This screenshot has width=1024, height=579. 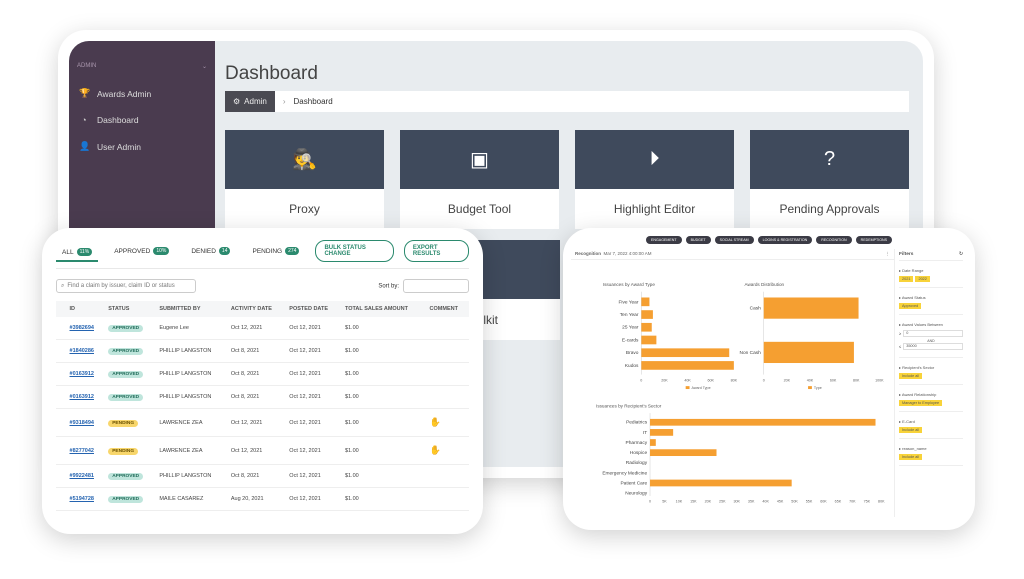 What do you see at coordinates (383, 309) in the screenshot?
I see `column-header: TOTAL SALES AMOUNT` at bounding box center [383, 309].